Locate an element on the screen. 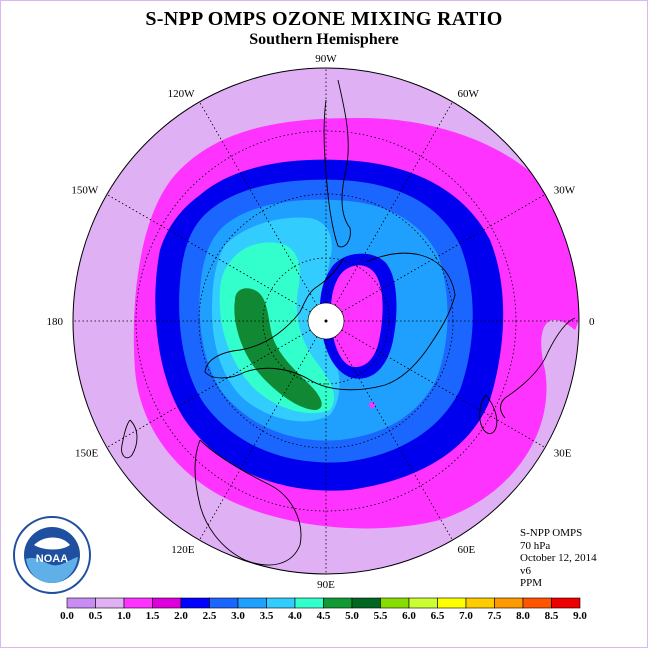 This screenshot has width=648, height=648. south-america-coast is located at coordinates (337, 163).